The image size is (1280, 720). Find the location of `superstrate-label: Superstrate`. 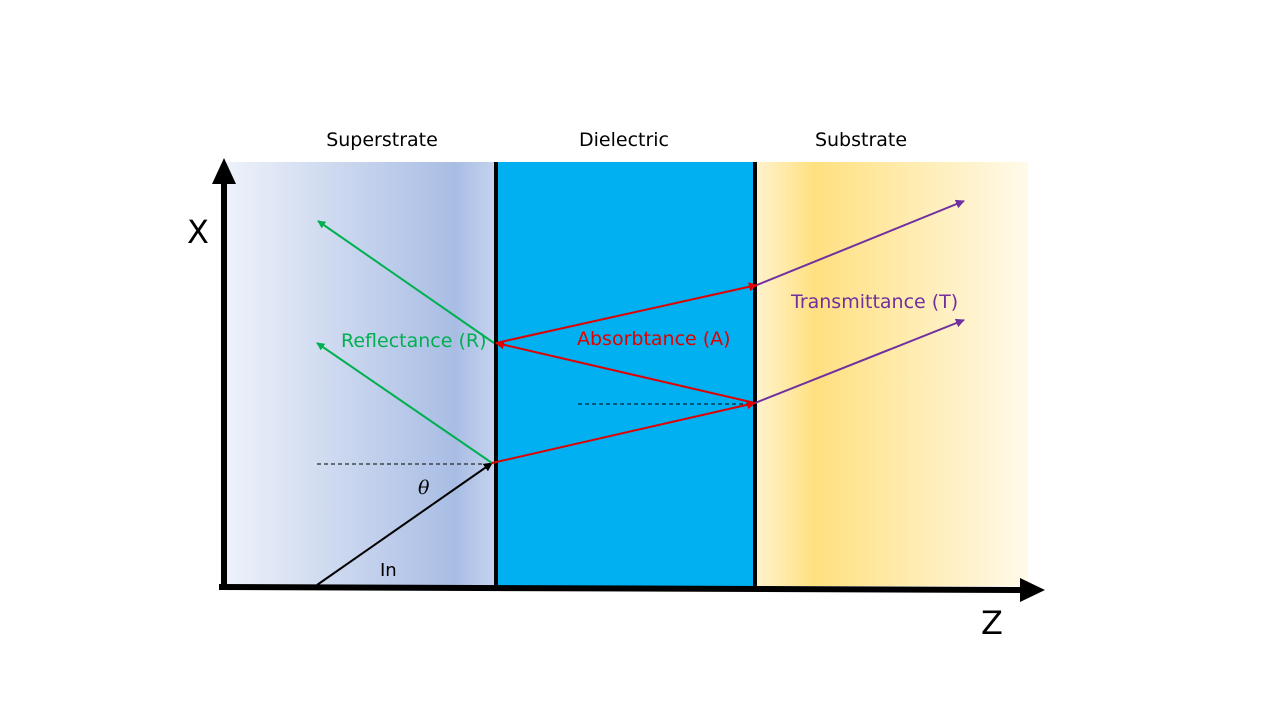

superstrate-label: Superstrate is located at coordinates (382, 140).